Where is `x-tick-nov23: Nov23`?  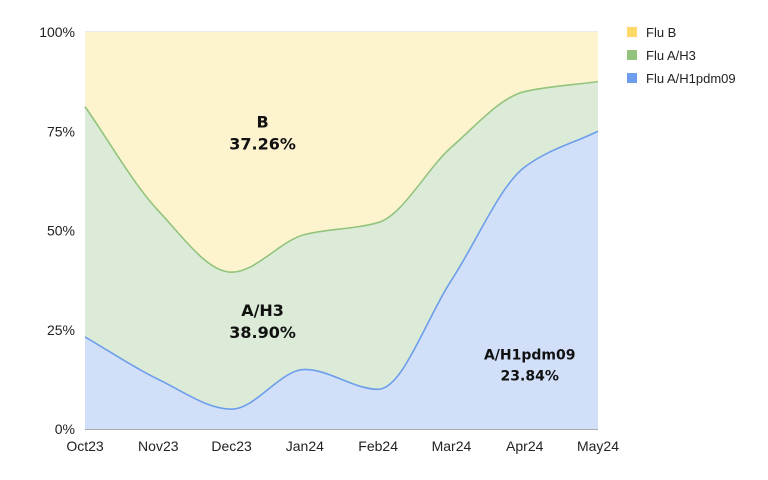 x-tick-nov23: Nov23 is located at coordinates (158, 446).